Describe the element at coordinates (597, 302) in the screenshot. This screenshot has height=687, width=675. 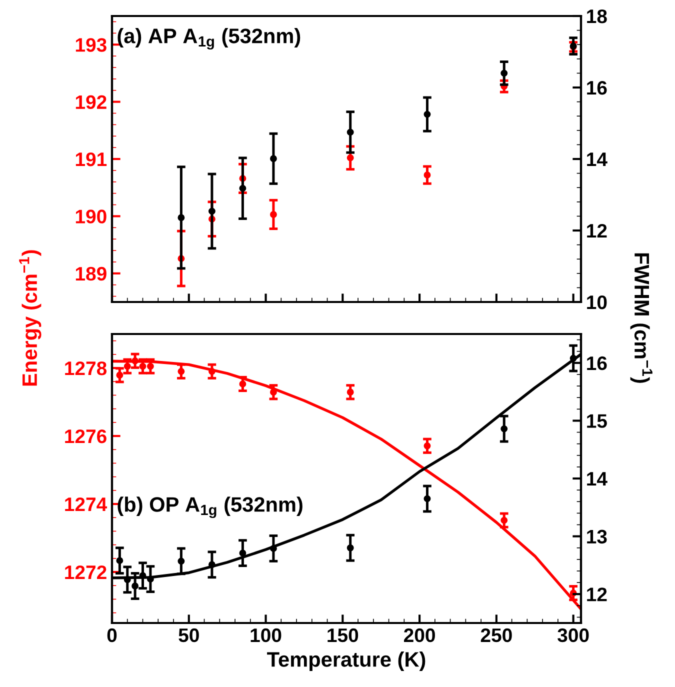
I see `y2-tick-label: 10` at that location.